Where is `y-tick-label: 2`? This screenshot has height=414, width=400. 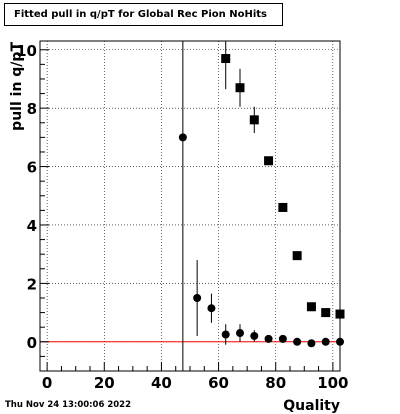 y-tick-label: 2 is located at coordinates (32, 284).